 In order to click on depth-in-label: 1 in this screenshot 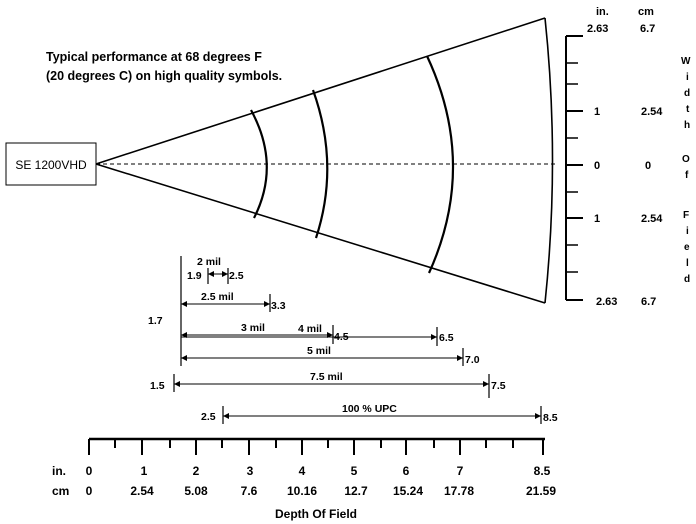, I will do `click(144, 471)`.